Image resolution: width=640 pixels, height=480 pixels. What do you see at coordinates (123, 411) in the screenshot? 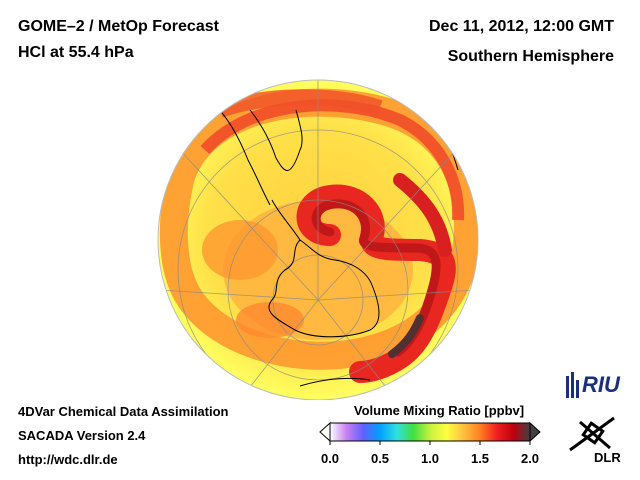
I see `assimilation-label: 4DVar Chemical Data Assimilation` at bounding box center [123, 411].